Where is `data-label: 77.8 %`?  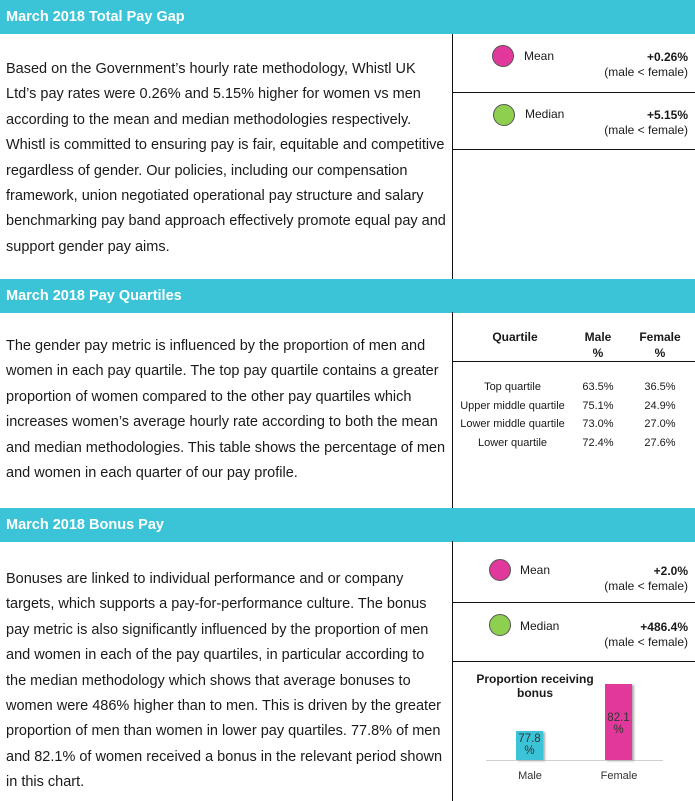 data-label: 77.8 % is located at coordinates (529, 744).